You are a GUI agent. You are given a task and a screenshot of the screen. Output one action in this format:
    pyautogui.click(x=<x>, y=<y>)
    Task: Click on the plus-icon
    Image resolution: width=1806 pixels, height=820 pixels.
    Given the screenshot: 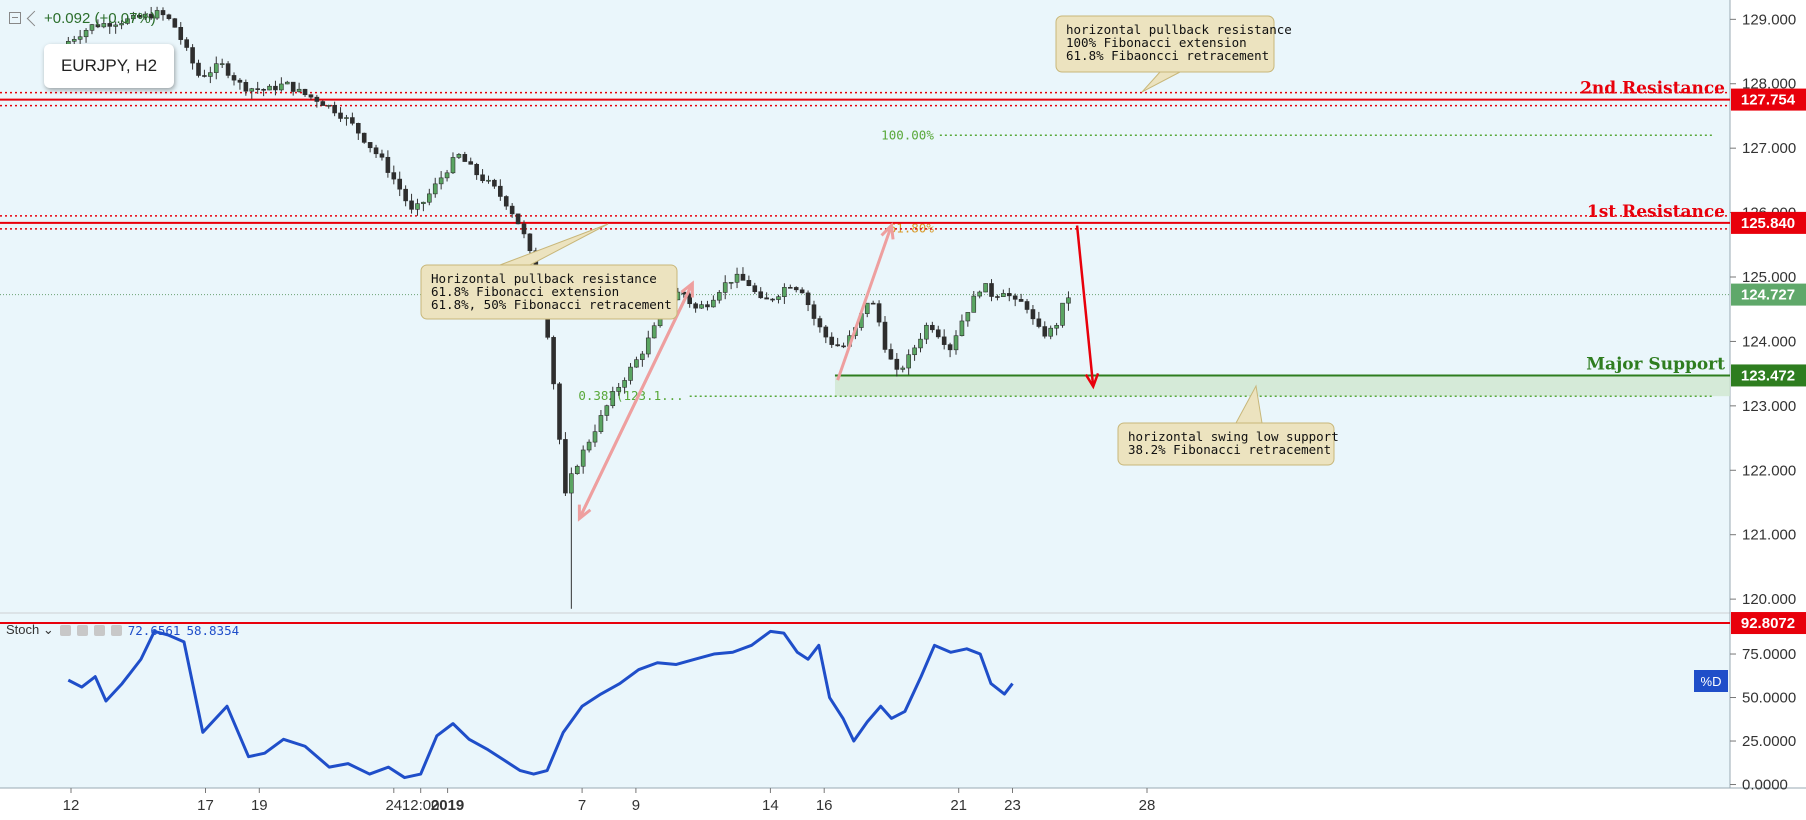 What is the action you would take?
    pyautogui.click(x=99, y=630)
    